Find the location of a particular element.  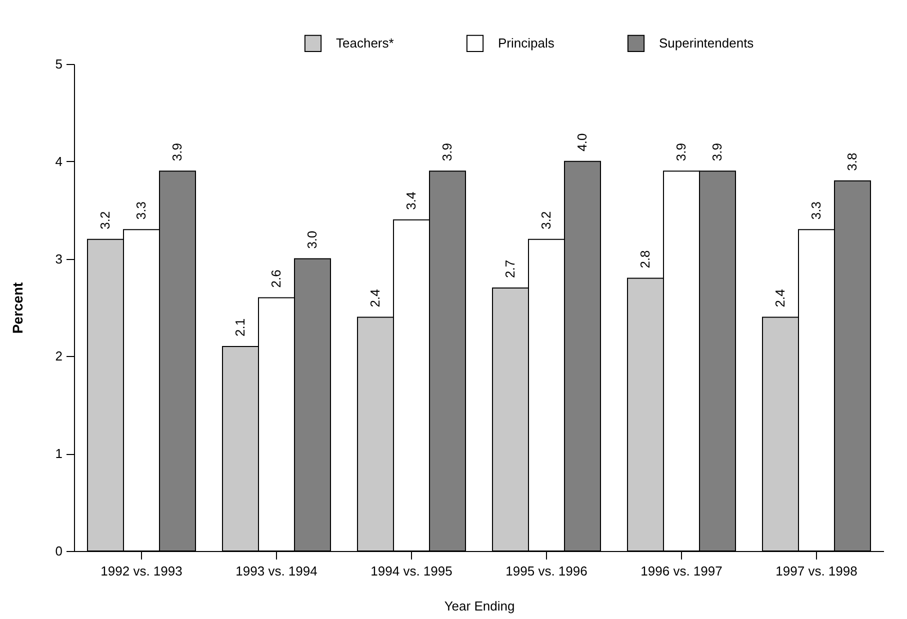

data-label: 2.1 is located at coordinates (240, 327).